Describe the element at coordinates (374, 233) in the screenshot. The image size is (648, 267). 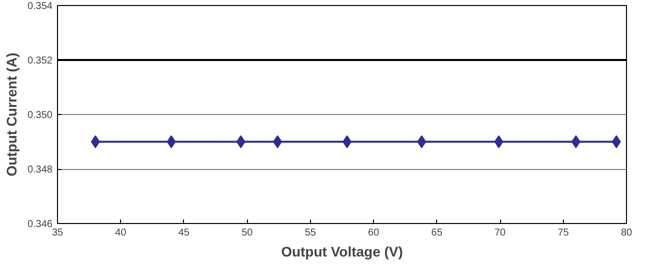
I see `x-tick-label: 60` at that location.